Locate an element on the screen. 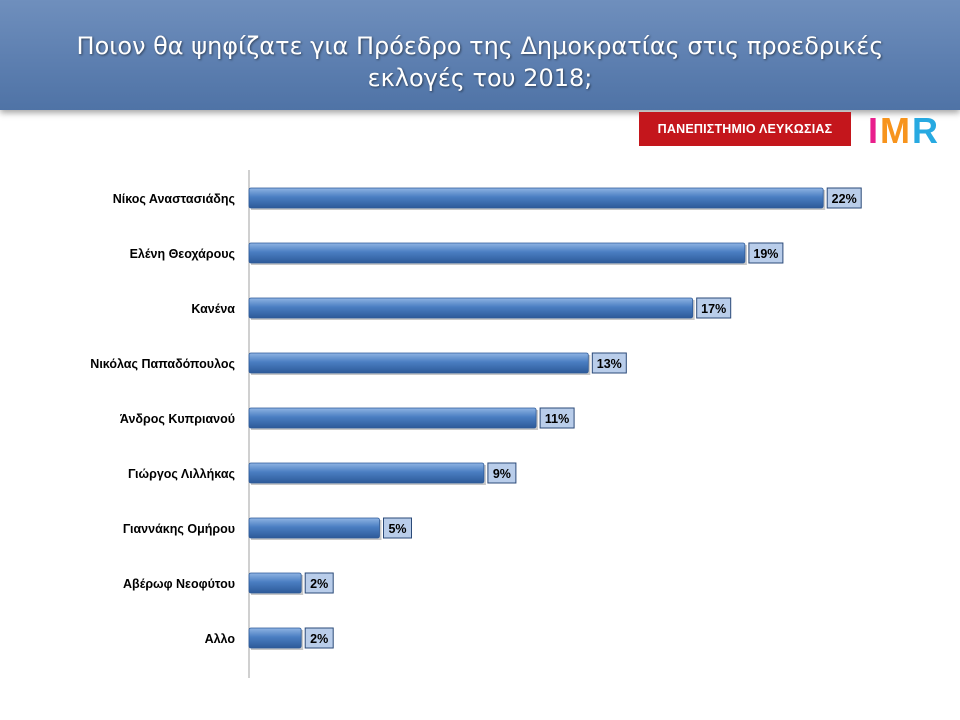 This screenshot has width=960, height=720. imr-logo: I M R is located at coordinates (903, 130).